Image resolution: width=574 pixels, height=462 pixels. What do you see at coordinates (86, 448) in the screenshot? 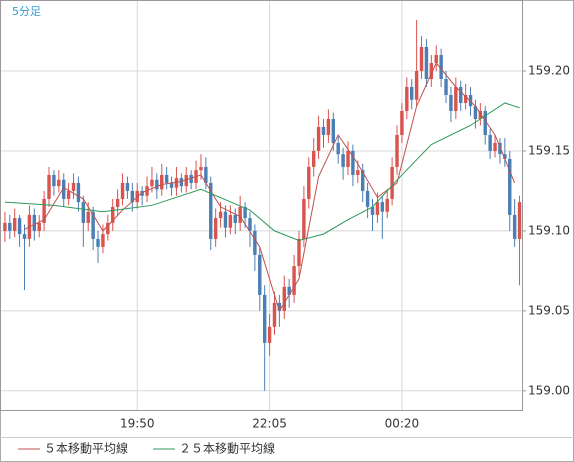
I see `legend-label: ５本移動平均線` at bounding box center [86, 448].